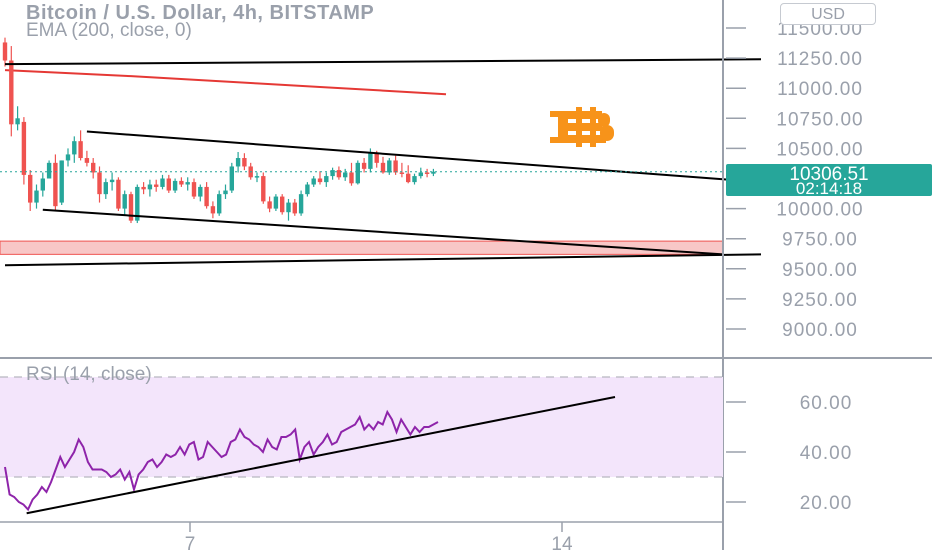  Describe the element at coordinates (829, 188) in the screenshot. I see `price-tag-countdown: 02:14:18` at that location.